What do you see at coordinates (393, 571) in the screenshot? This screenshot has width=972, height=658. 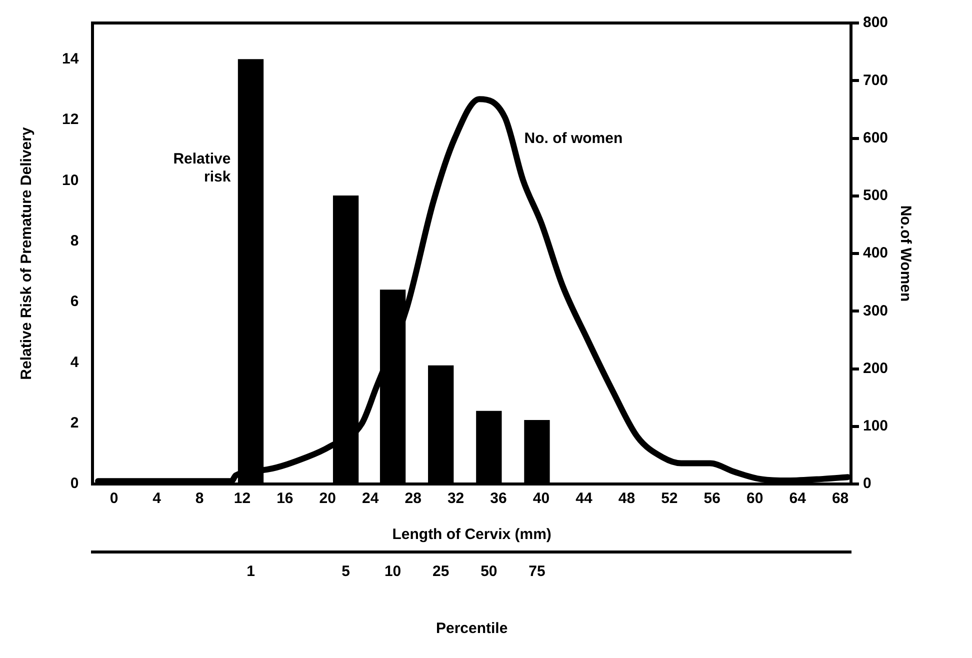 I see `text: 10` at bounding box center [393, 571].